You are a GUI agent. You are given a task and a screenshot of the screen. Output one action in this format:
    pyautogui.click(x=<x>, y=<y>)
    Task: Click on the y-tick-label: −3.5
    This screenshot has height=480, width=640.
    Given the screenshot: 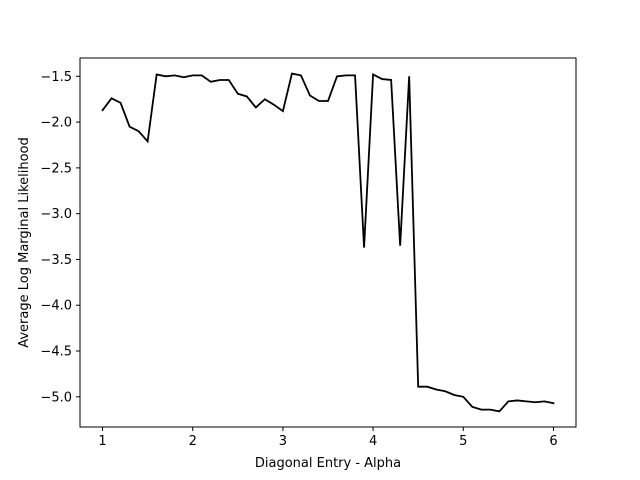 What is the action you would take?
    pyautogui.click(x=56, y=260)
    